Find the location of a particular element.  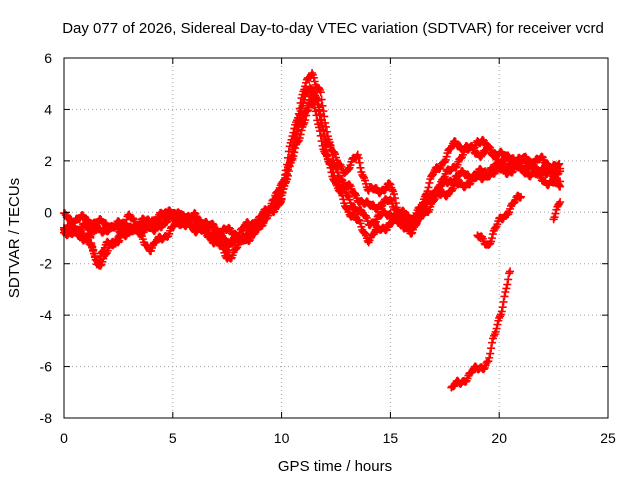

x-tick-label: 15 is located at coordinates (391, 438).